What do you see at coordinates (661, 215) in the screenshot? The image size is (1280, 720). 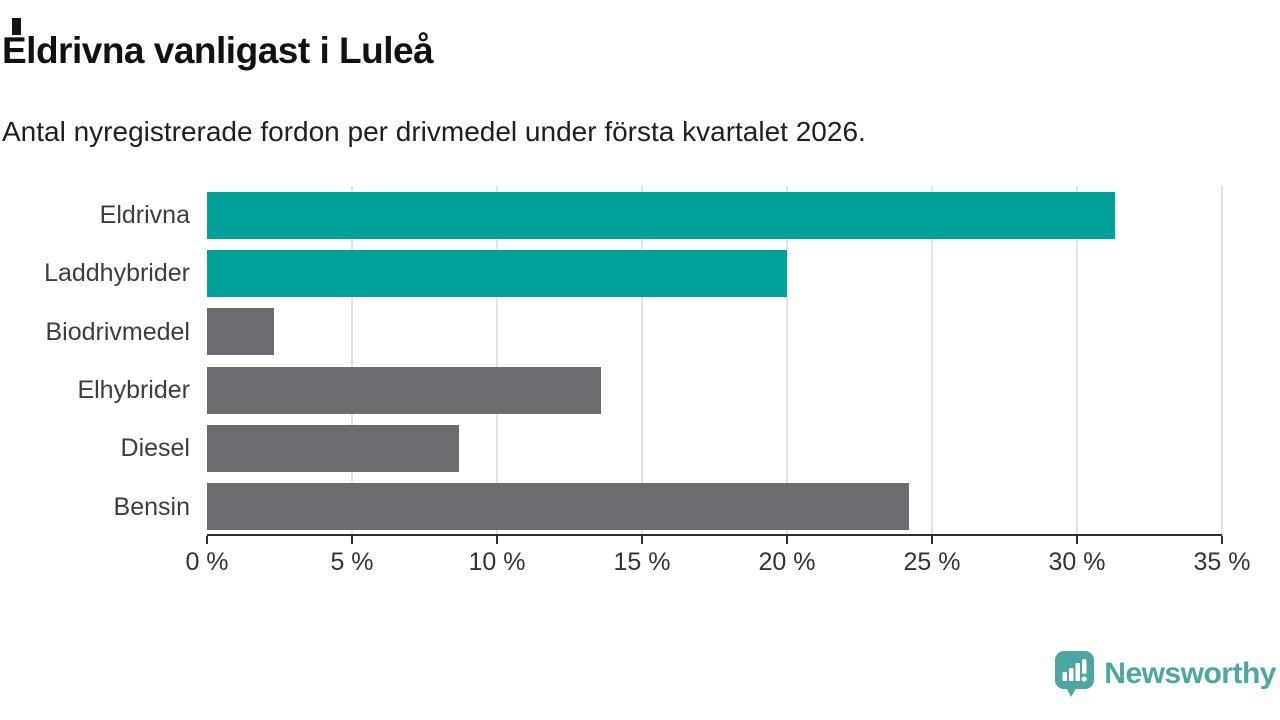 I see `bar-eldrivna` at bounding box center [661, 215].